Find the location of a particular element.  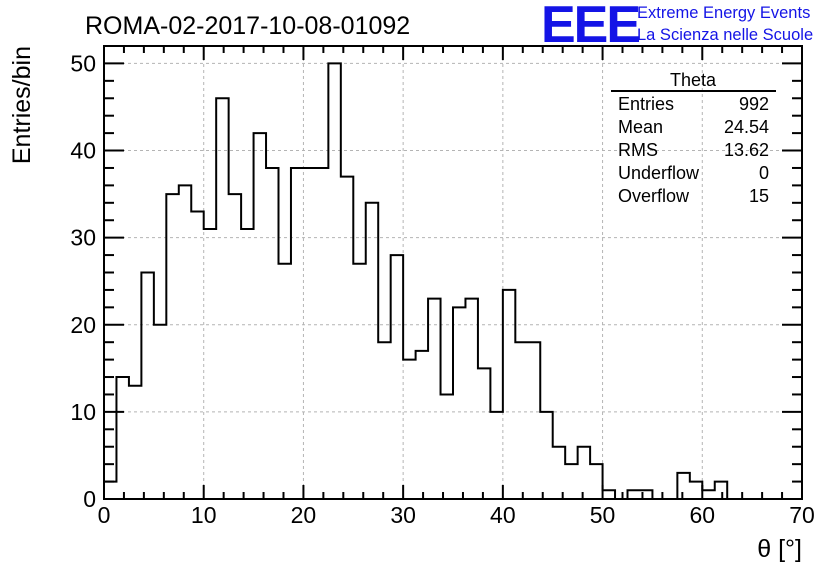

stats-label-underflow: Underflow is located at coordinates (659, 173).